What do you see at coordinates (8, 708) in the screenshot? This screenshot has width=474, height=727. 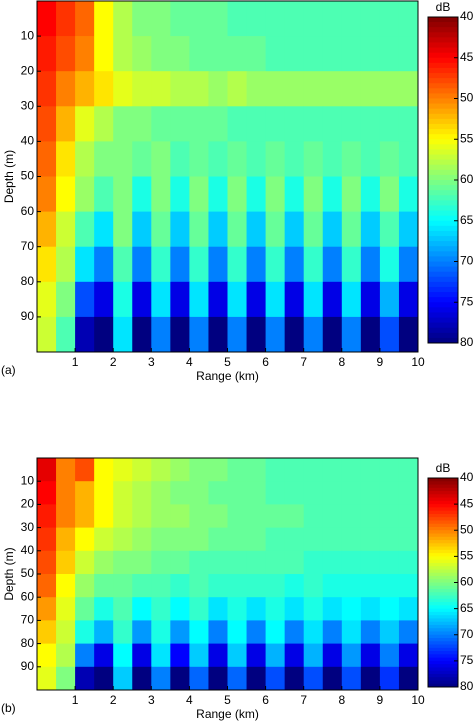 I see `panel-label: (b)` at bounding box center [8, 708].